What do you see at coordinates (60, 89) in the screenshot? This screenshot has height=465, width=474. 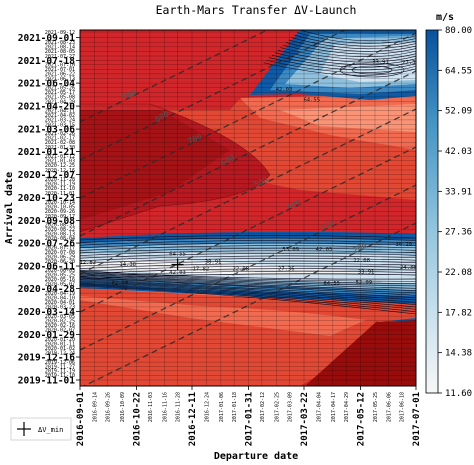 I see `y-tick-label-minor: 2021-05-26` at bounding box center [60, 89].